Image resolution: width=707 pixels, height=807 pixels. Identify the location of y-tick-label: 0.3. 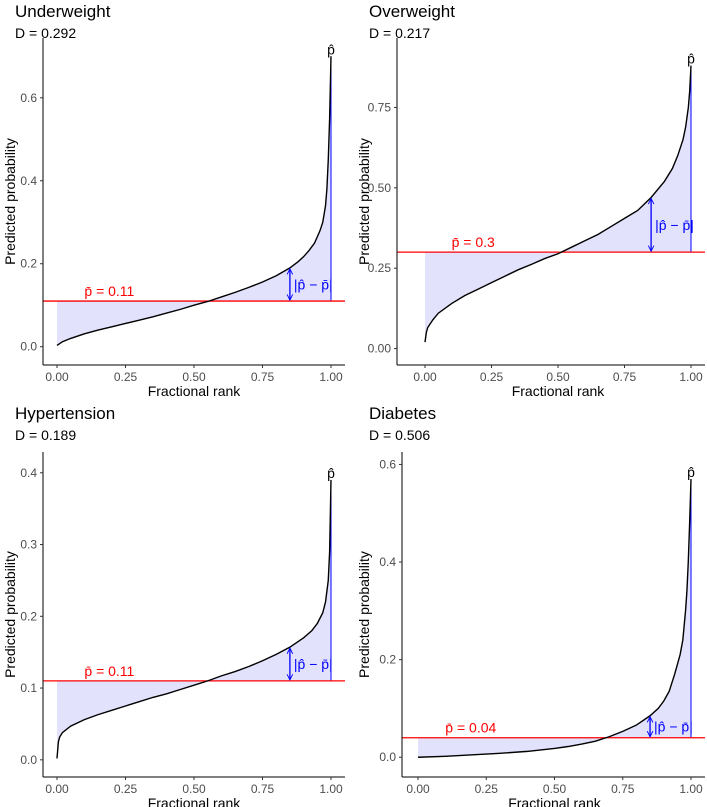
(28, 545).